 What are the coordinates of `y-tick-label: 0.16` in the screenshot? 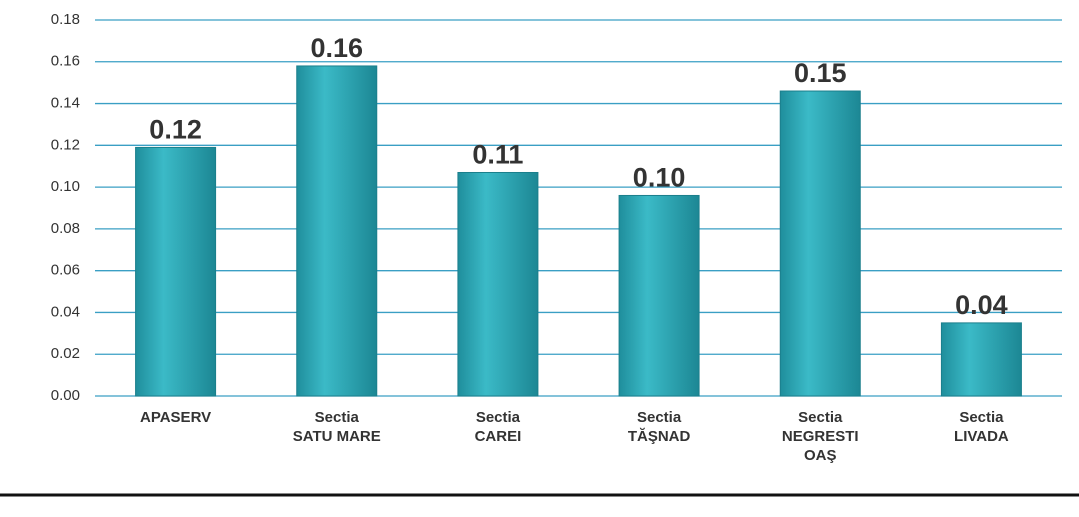 It's located at (65, 61).